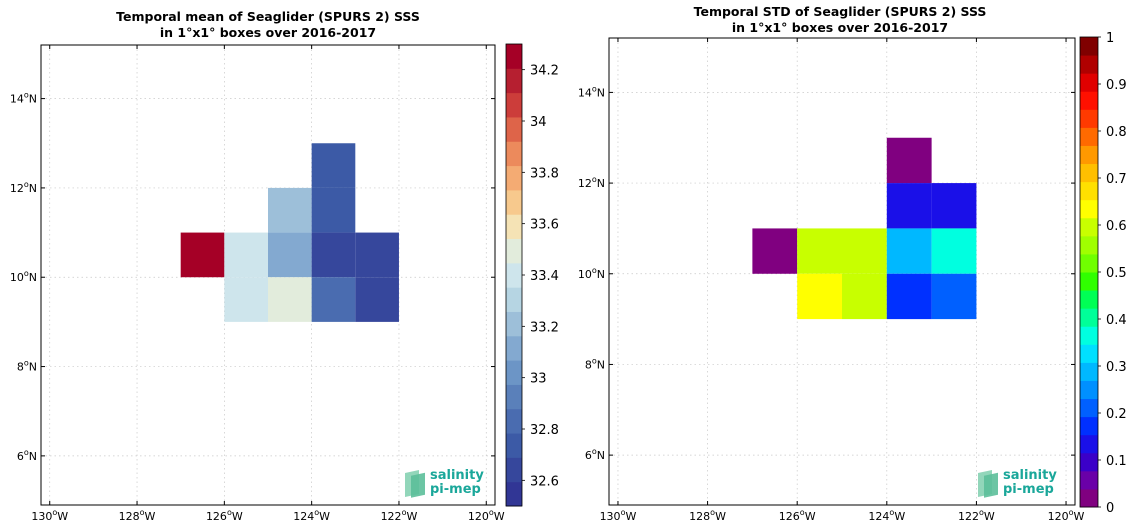 This screenshot has height=526, width=1129. What do you see at coordinates (538, 122) in the screenshot?
I see `colorbar-tick-label: 34` at bounding box center [538, 122].